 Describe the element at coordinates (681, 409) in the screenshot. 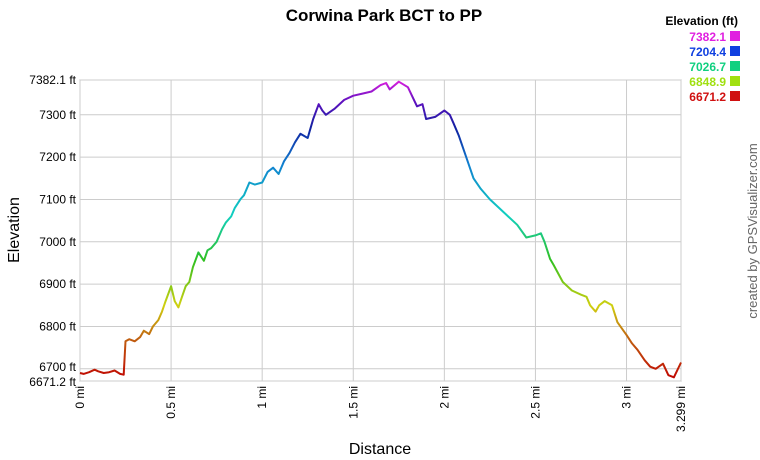

I see `x-tick-label: 3.299 mi` at that location.